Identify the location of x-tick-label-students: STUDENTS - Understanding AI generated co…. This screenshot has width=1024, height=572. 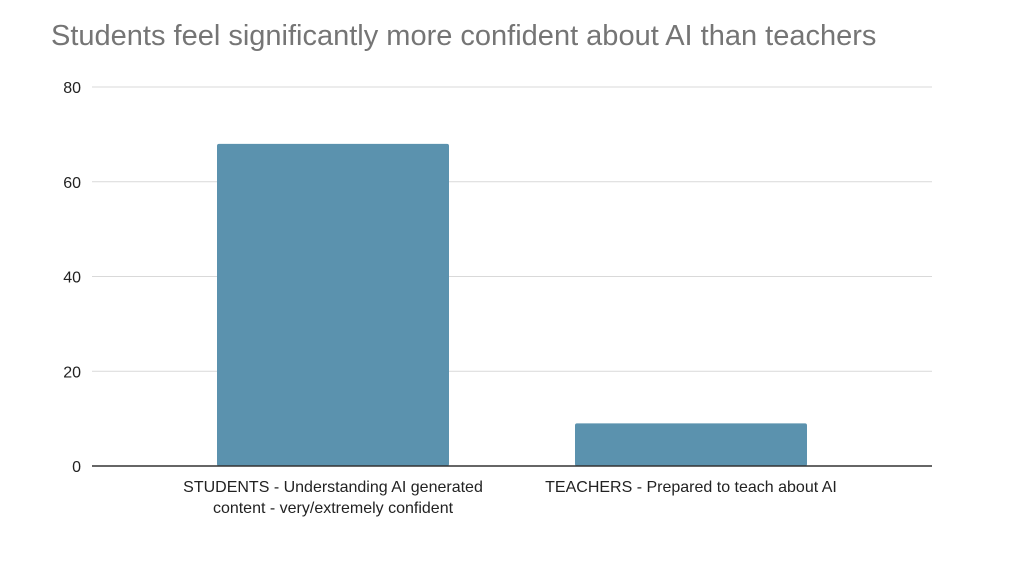
(333, 498).